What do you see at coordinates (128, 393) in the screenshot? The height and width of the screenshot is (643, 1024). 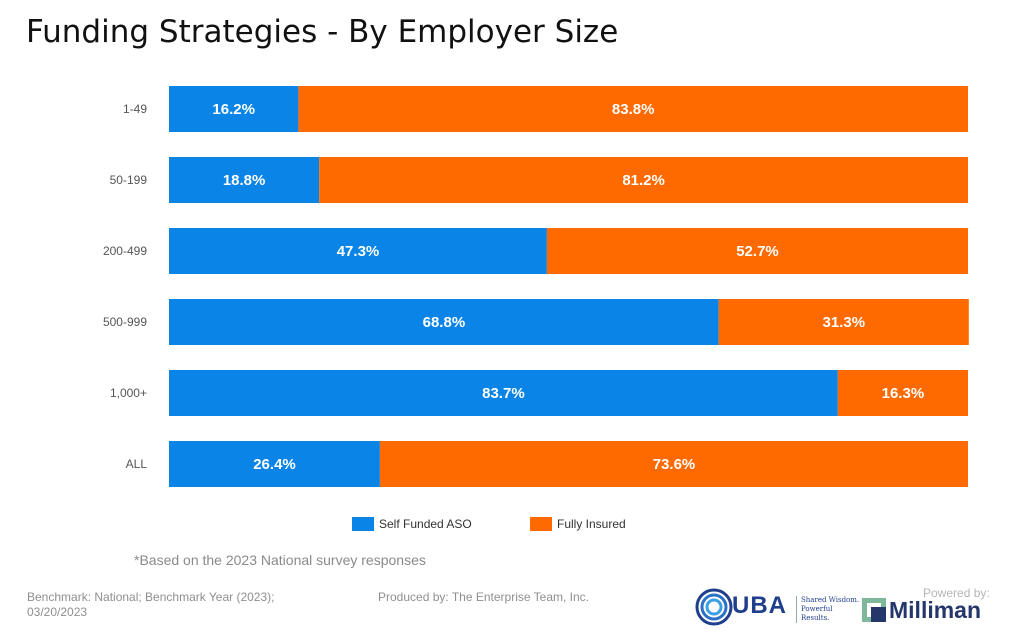 I see `category-label-1-000: 1,000+` at bounding box center [128, 393].